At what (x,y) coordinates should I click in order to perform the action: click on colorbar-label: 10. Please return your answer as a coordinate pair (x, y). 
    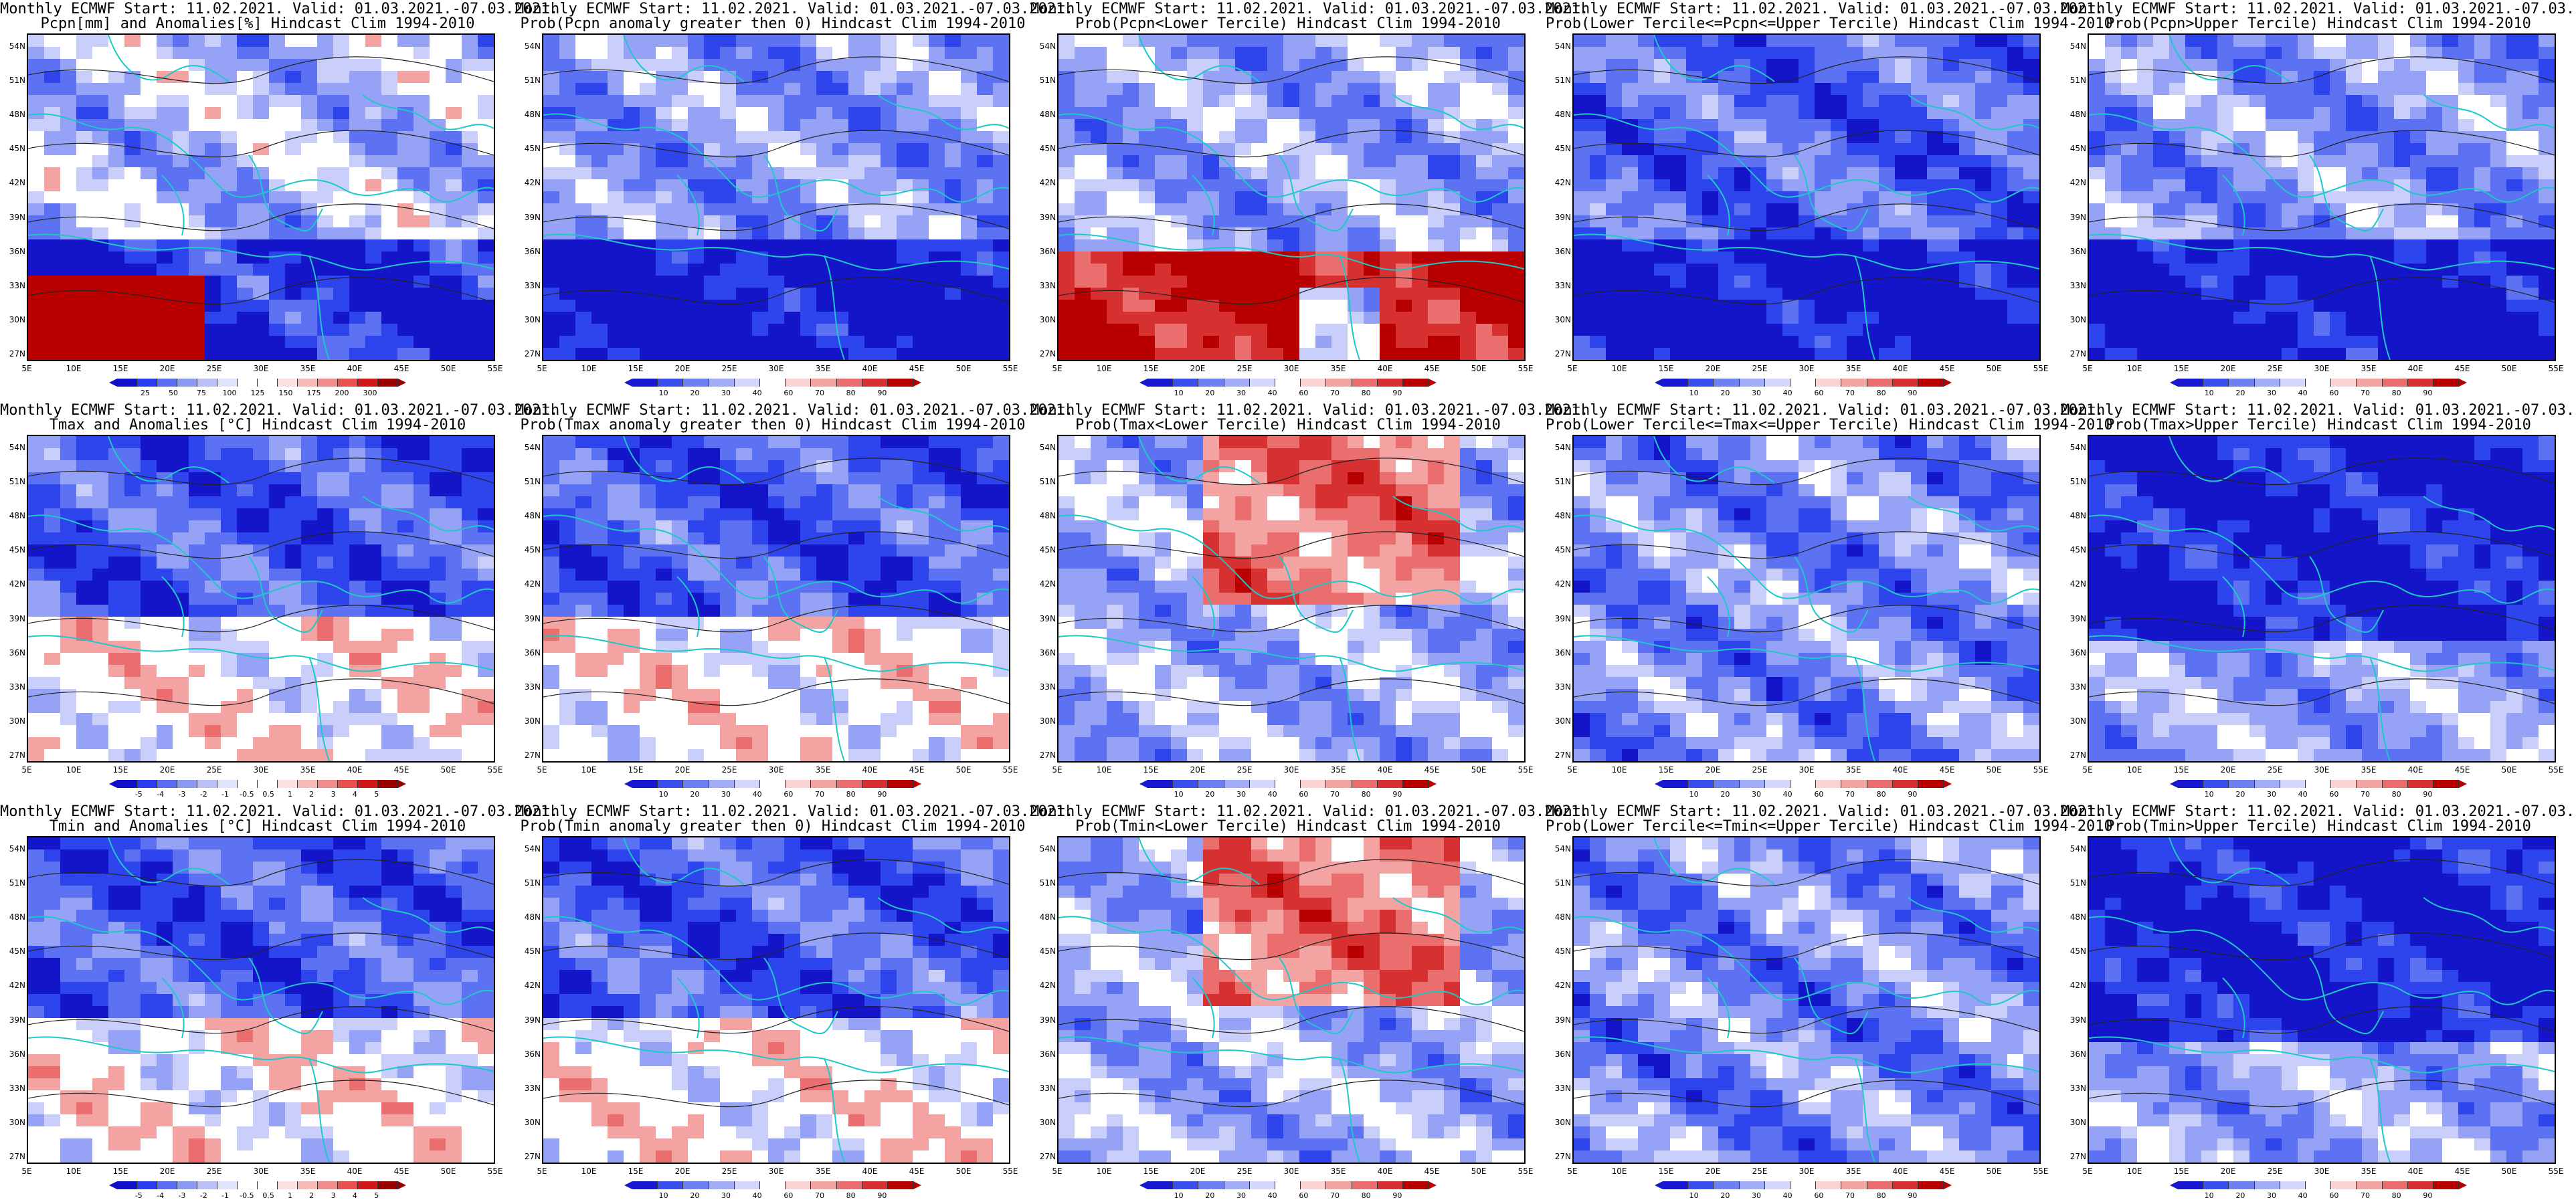
    Looking at the image, I should click on (2209, 393).